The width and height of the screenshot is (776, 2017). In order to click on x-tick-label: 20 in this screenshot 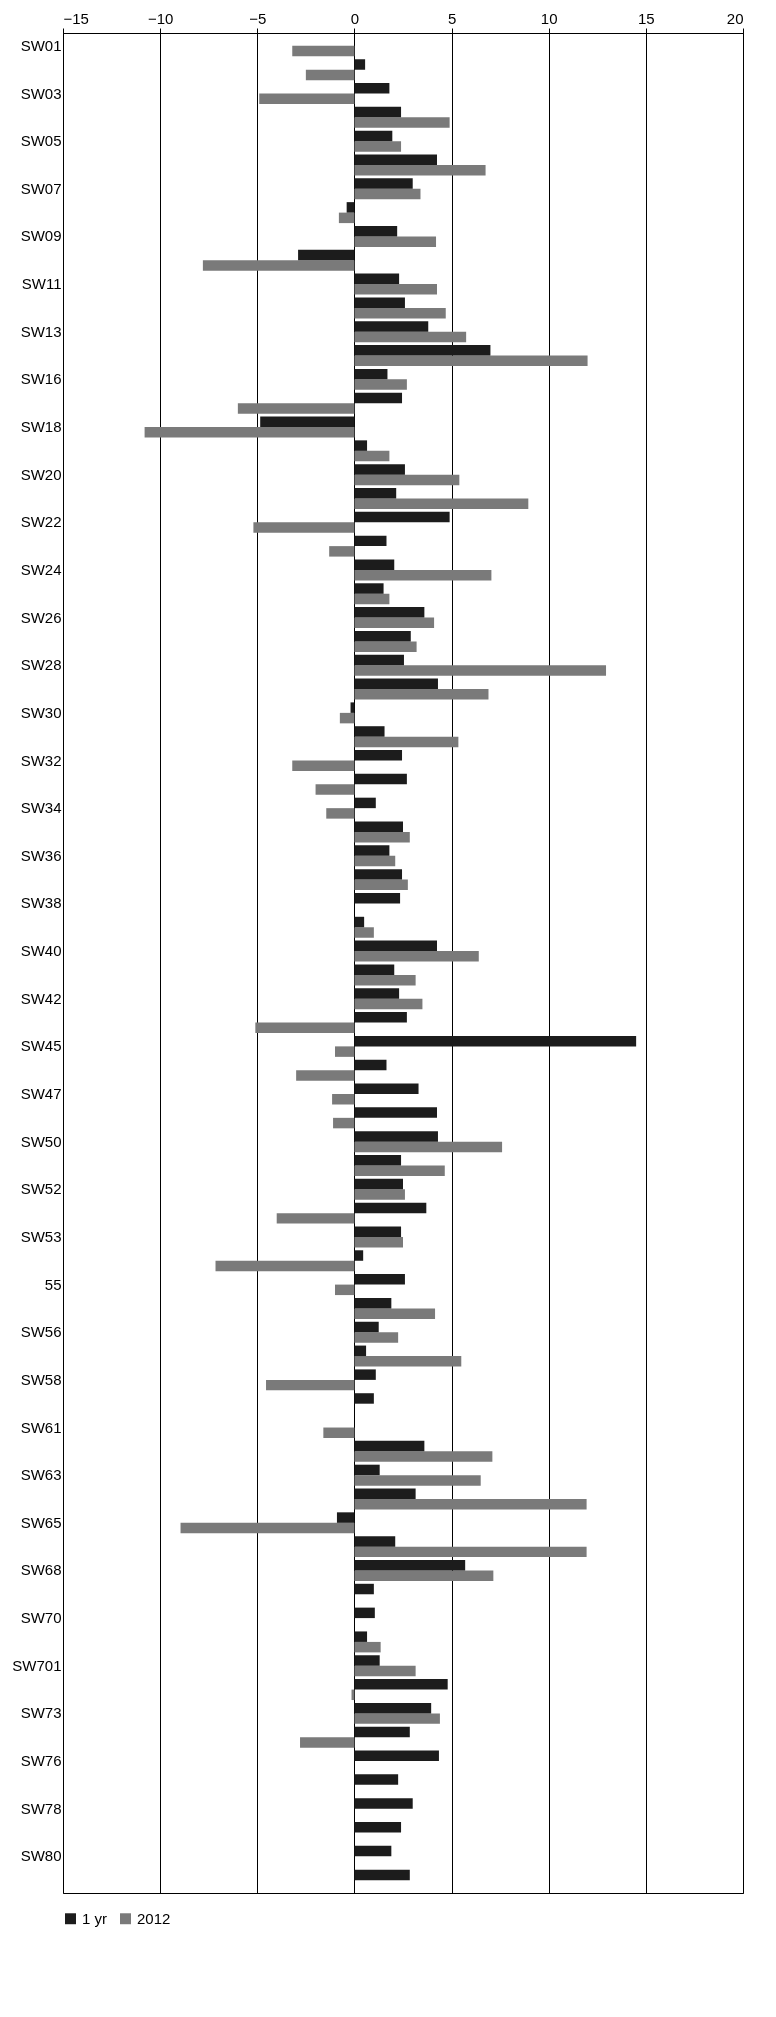, I will do `click(735, 18)`.